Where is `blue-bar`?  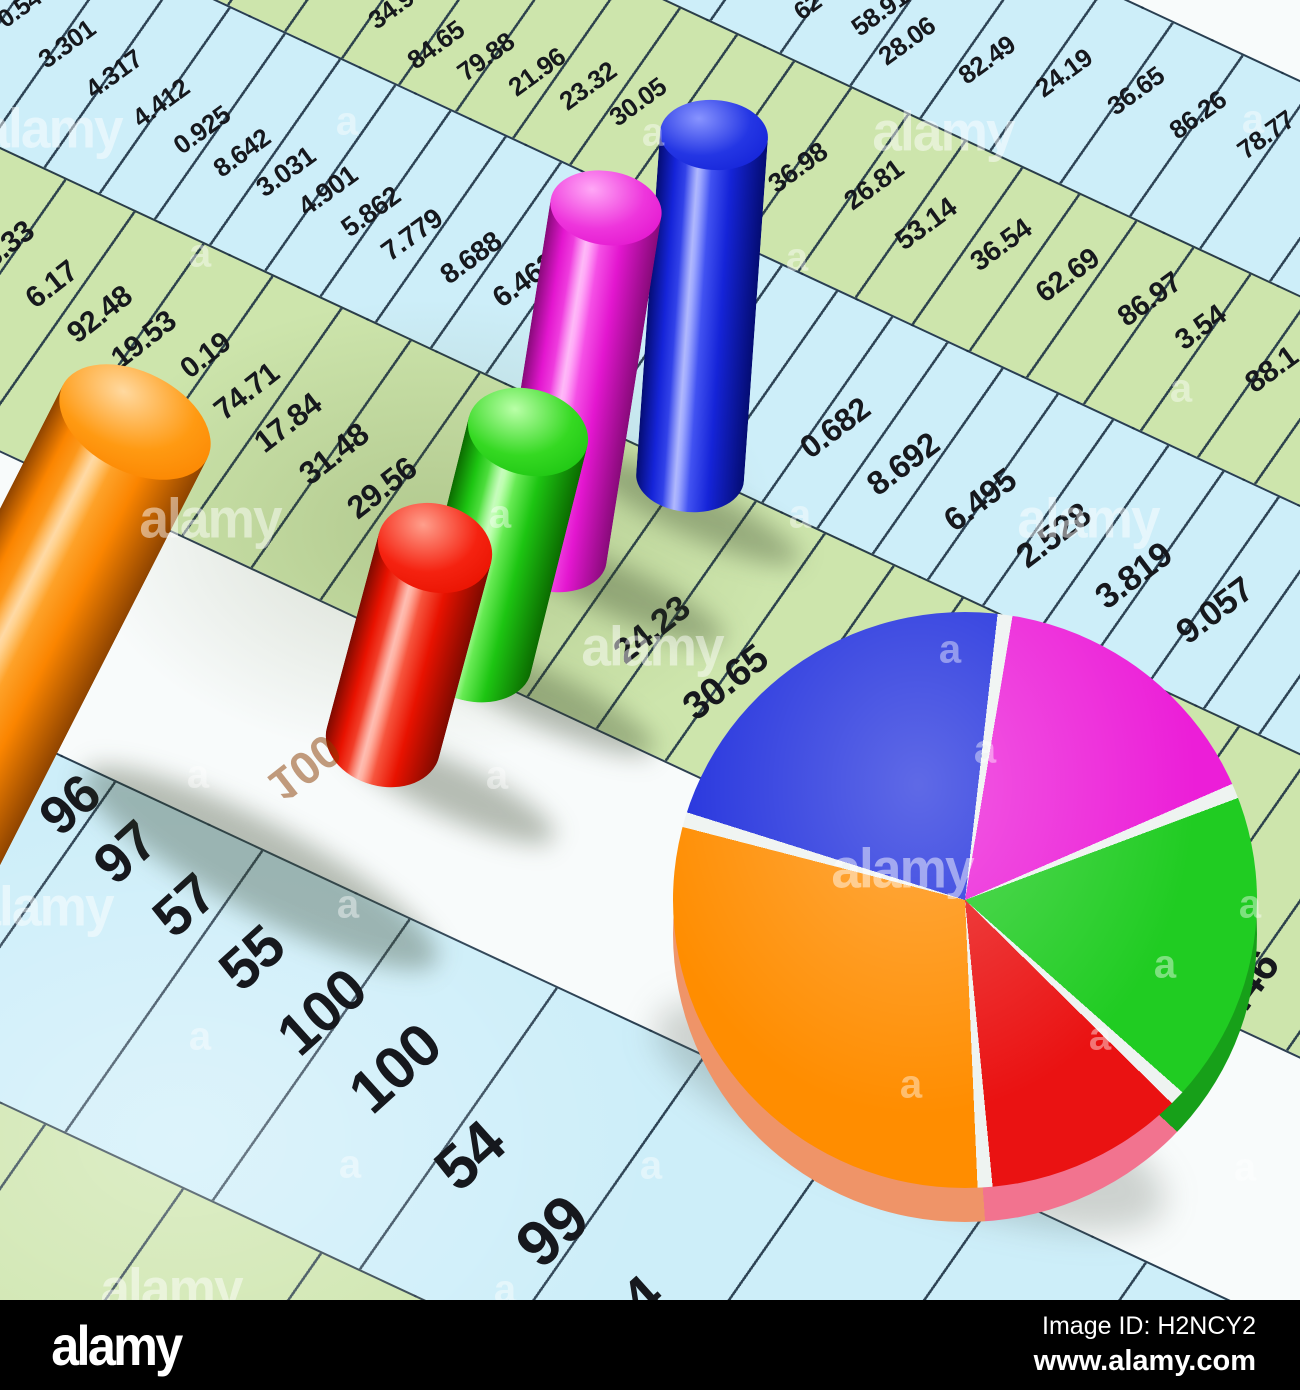
blue-bar is located at coordinates (702, 306).